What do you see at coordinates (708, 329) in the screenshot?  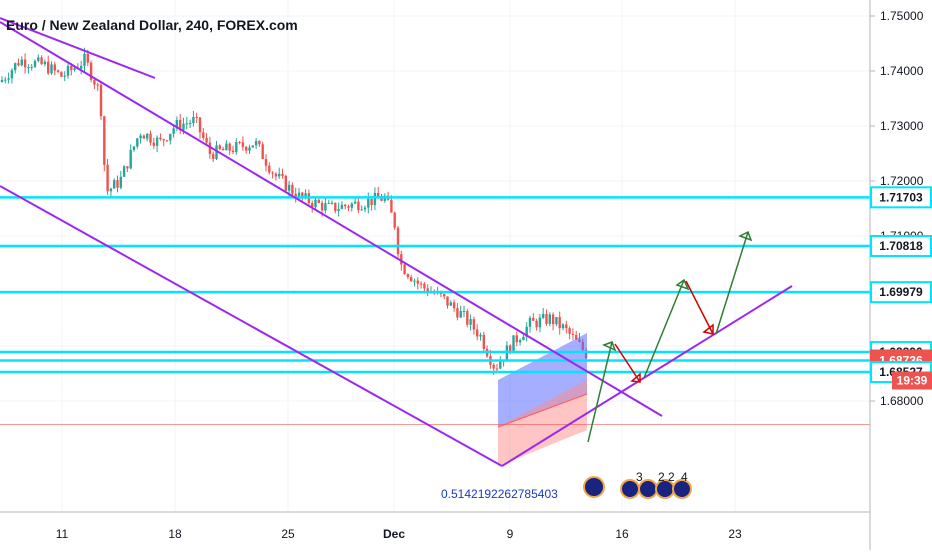 I see `projection-down-2-head` at bounding box center [708, 329].